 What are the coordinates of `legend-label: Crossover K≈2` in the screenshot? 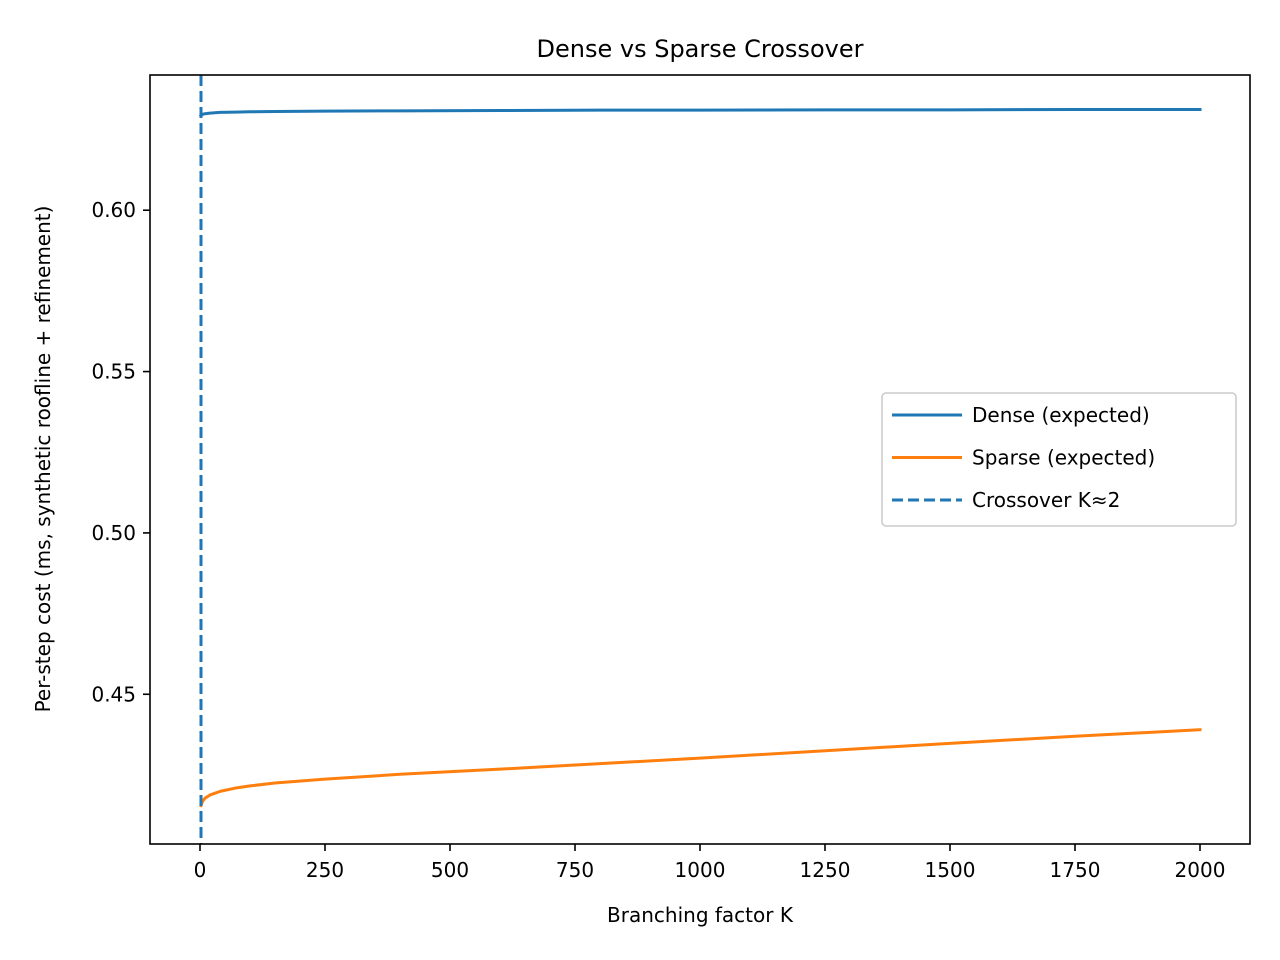 It's located at (1046, 500).